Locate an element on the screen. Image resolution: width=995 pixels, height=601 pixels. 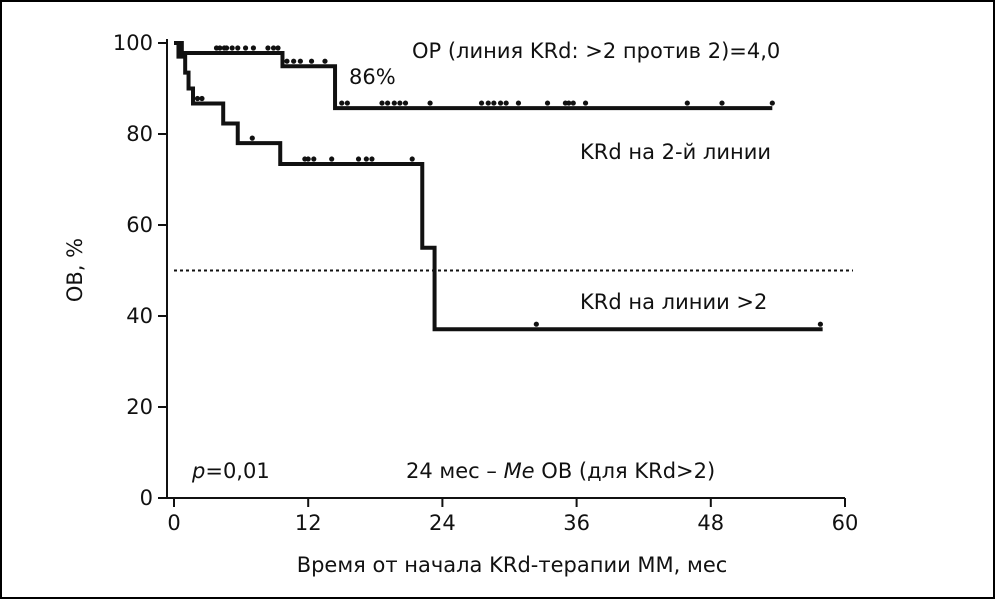
p-value-annotation: p=0,01 is located at coordinates (230, 471).